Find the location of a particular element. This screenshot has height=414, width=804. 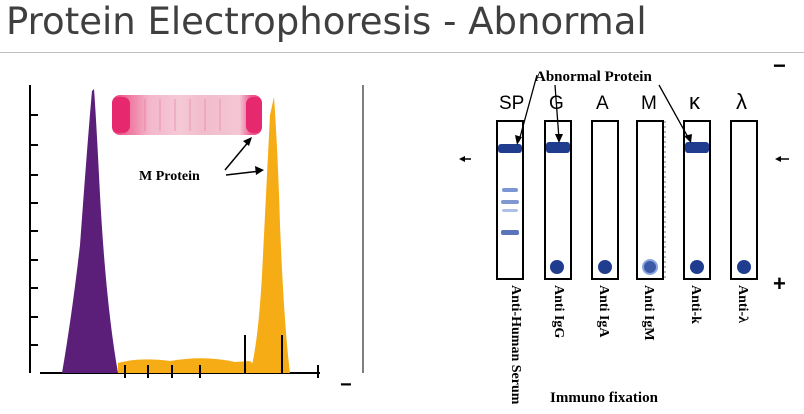

lane-a is located at coordinates (605, 200).